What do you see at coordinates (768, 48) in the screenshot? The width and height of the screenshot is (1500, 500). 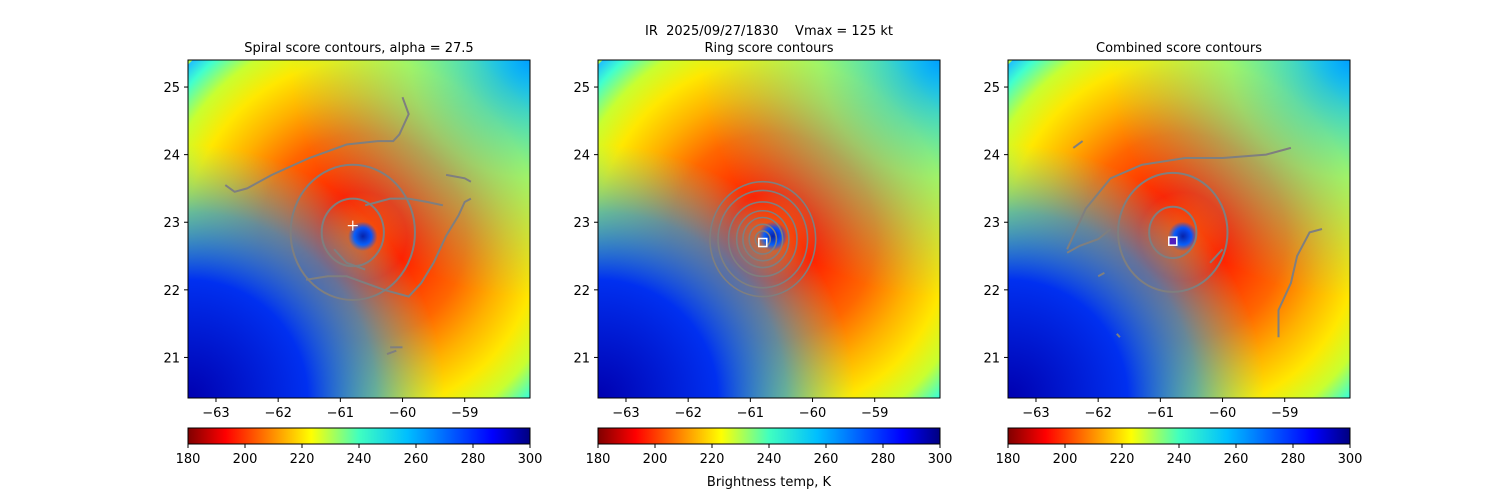 I see `panel-title: Ring score contours` at bounding box center [768, 48].